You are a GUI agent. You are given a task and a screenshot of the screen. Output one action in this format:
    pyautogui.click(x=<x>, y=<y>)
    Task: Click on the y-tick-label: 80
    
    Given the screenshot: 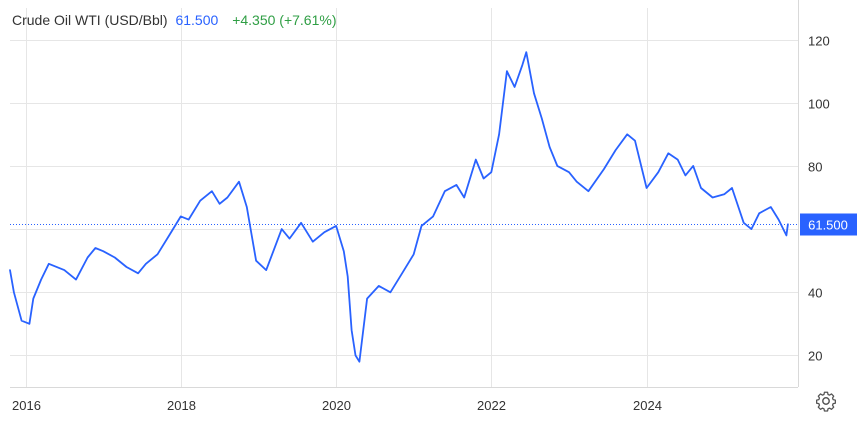 What is the action you would take?
    pyautogui.click(x=815, y=167)
    